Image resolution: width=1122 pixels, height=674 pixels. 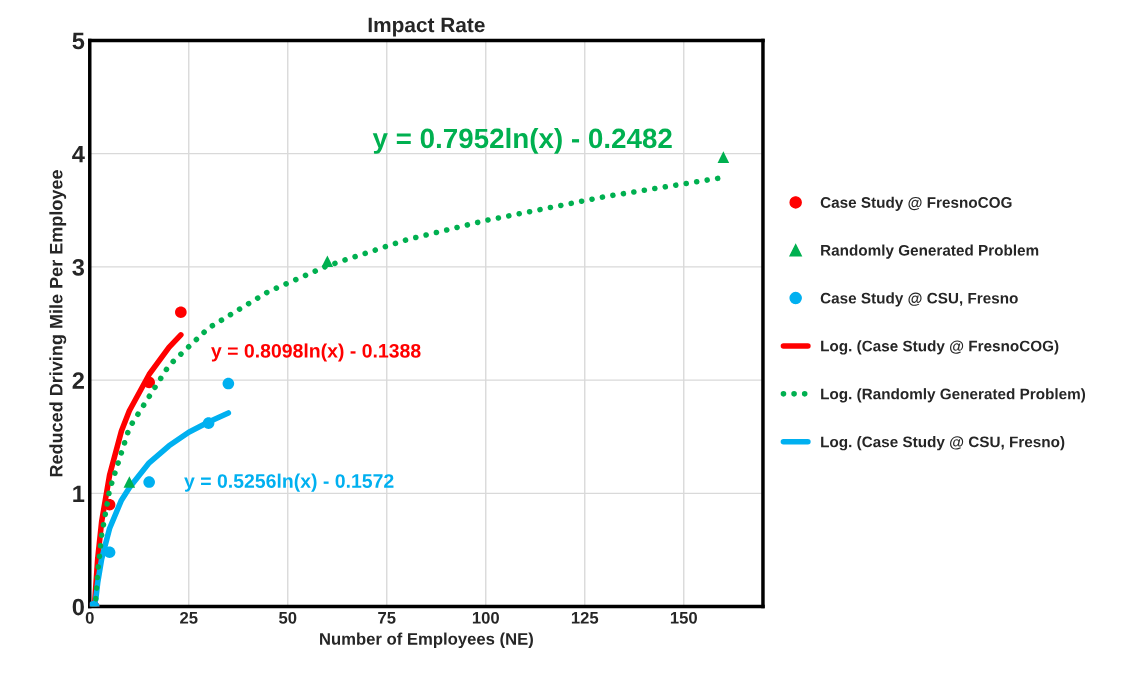 I want to click on x-tick-label: 100, so click(x=485, y=617).